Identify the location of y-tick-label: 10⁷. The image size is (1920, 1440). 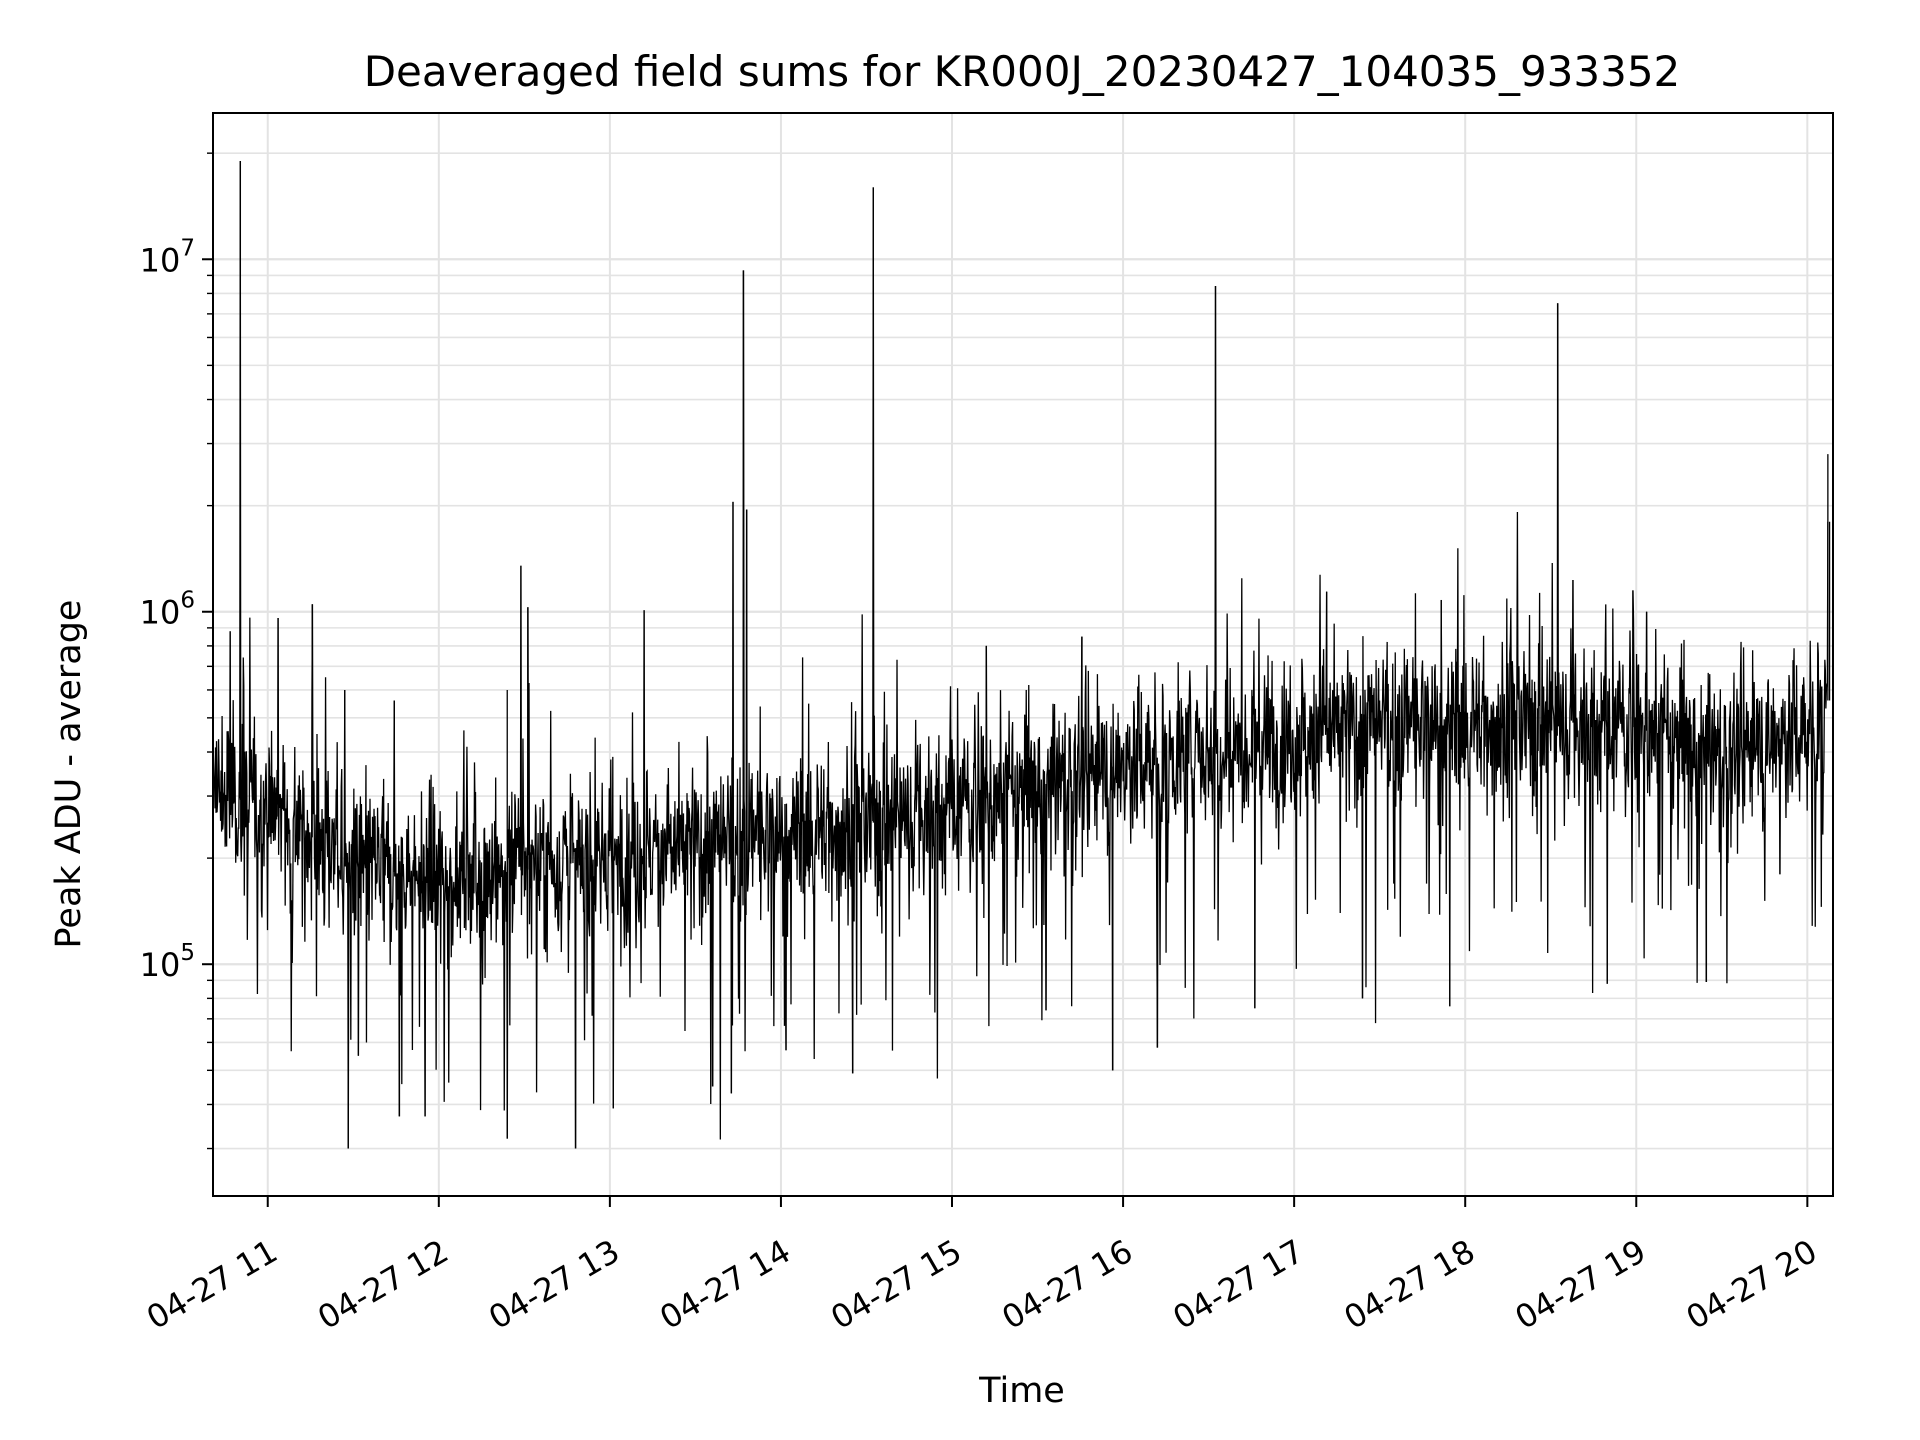
(167, 257).